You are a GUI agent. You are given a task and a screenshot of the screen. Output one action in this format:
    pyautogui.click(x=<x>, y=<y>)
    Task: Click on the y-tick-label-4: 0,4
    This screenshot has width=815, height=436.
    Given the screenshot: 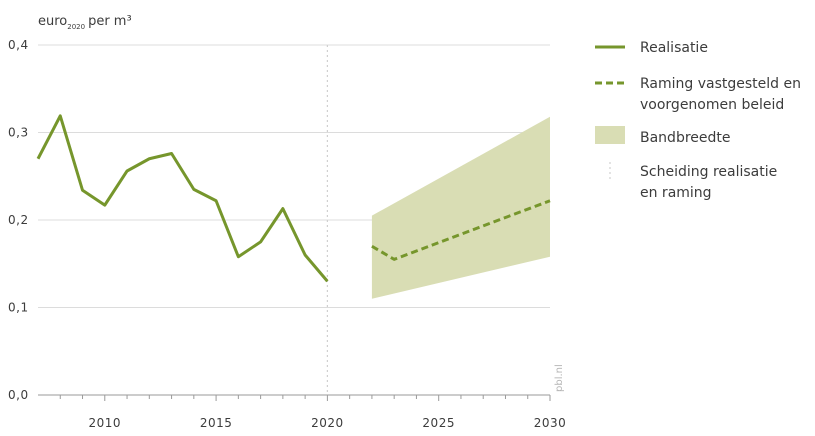 What is the action you would take?
    pyautogui.click(x=18, y=45)
    